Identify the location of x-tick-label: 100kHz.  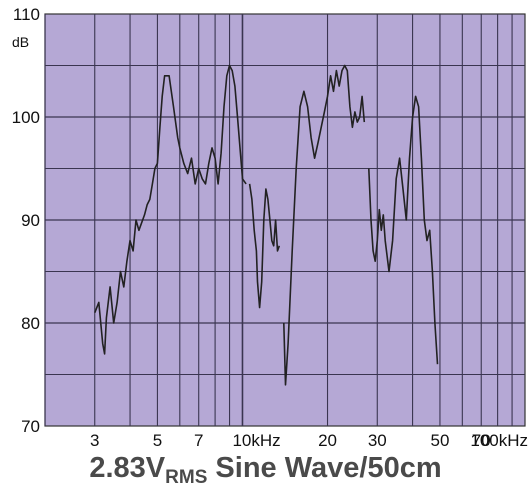
(499, 440).